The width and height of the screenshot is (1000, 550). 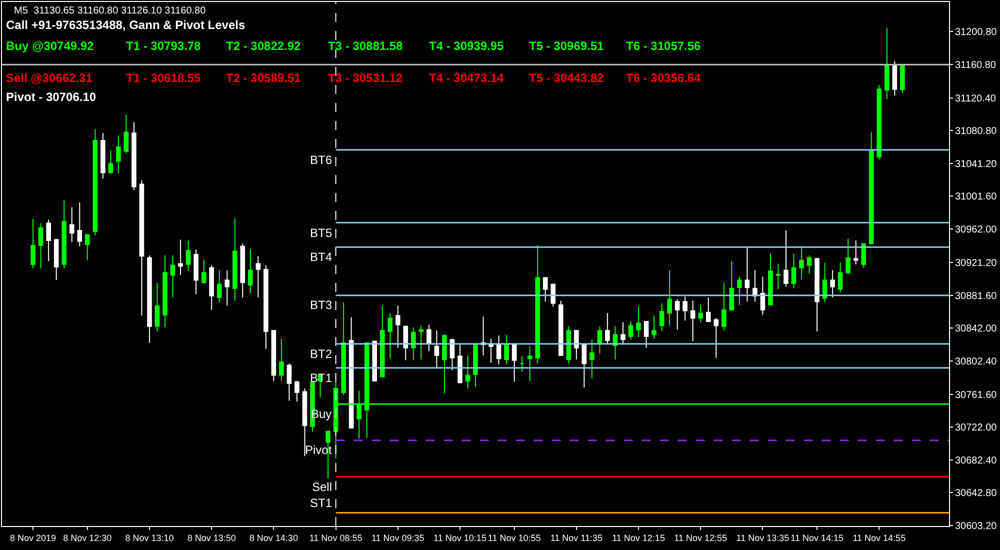 I want to click on ref-line-label: BT2, so click(x=321, y=354).